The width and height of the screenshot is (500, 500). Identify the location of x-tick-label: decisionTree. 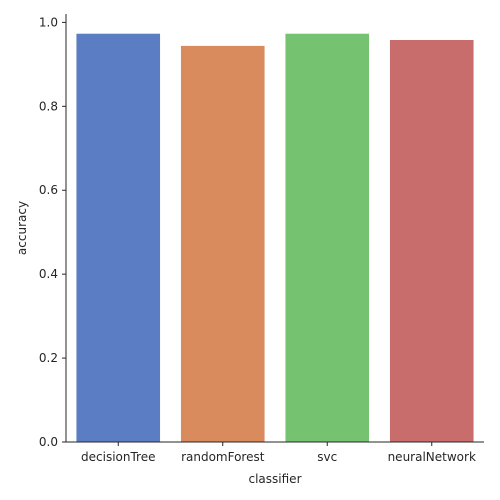
(118, 457).